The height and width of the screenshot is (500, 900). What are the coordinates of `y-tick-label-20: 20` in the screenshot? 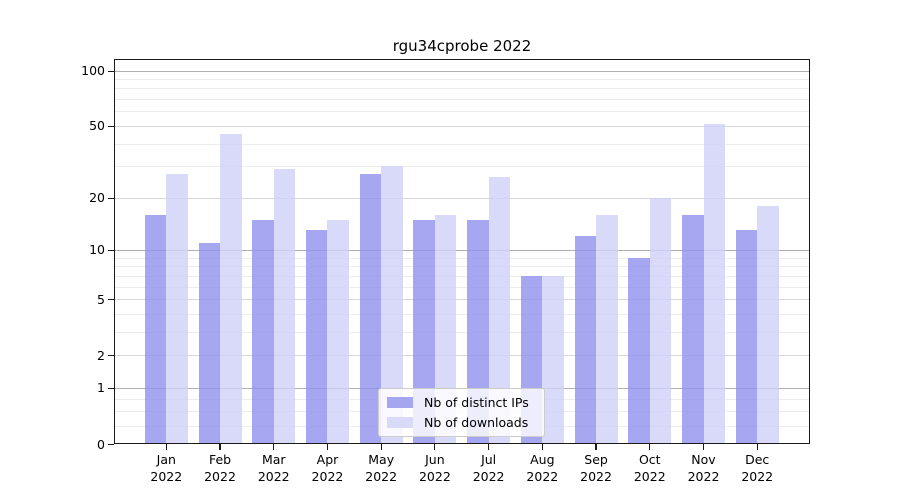 It's located at (97, 198).